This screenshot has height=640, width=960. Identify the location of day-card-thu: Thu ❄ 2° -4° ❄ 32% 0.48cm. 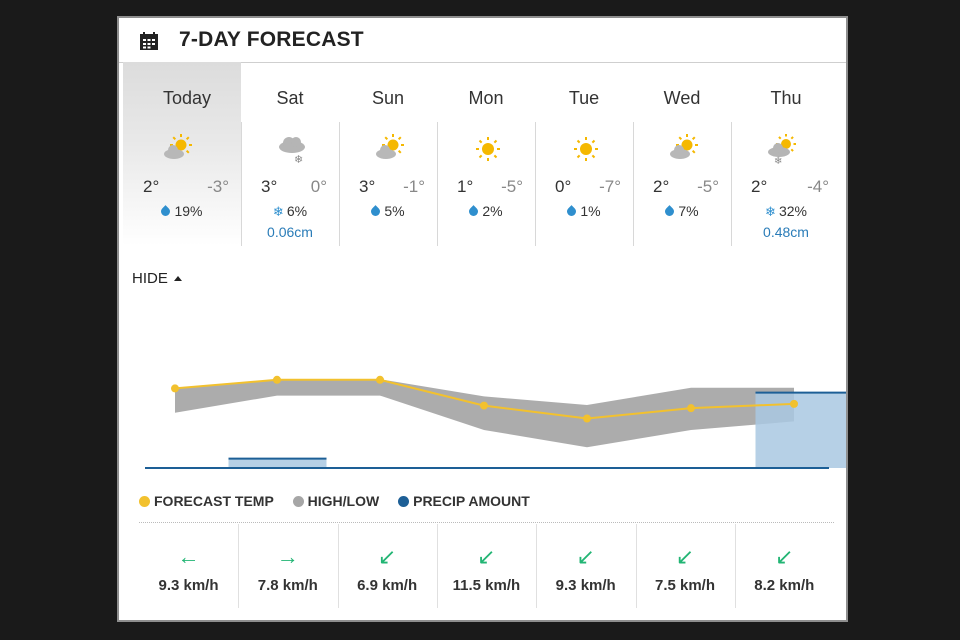
(786, 154).